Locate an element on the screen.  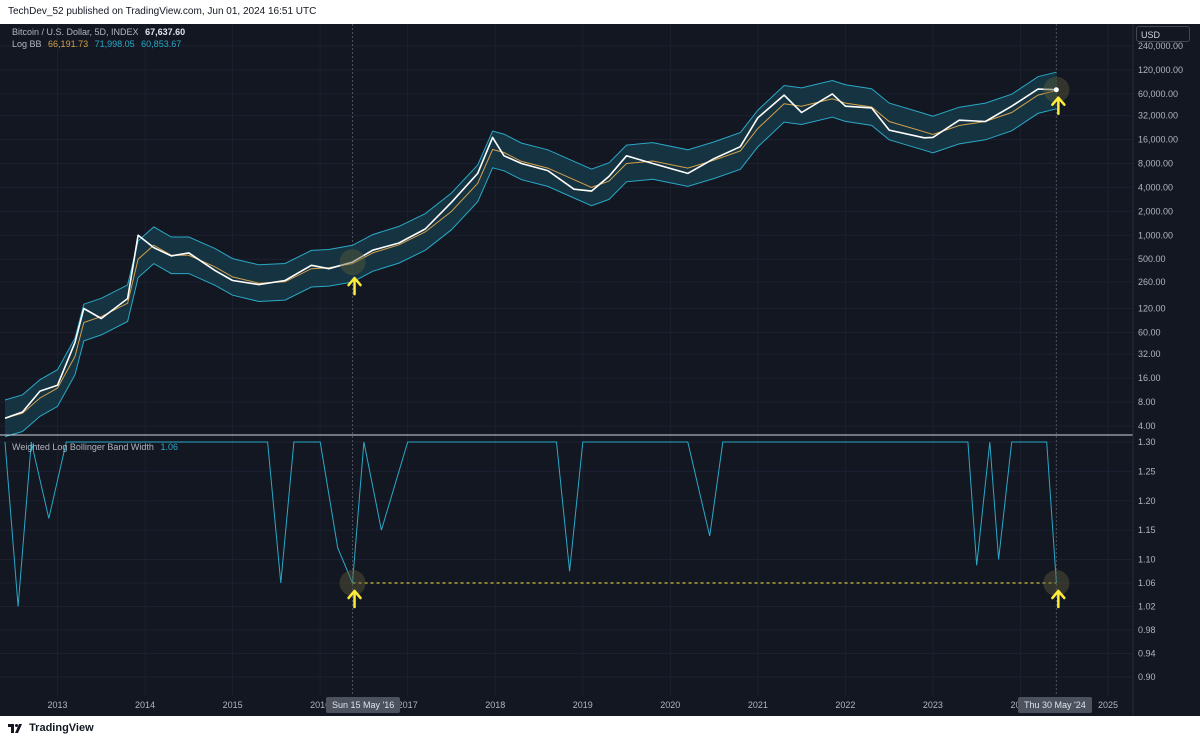
time-tick-label: 2016 is located at coordinates (320, 705).